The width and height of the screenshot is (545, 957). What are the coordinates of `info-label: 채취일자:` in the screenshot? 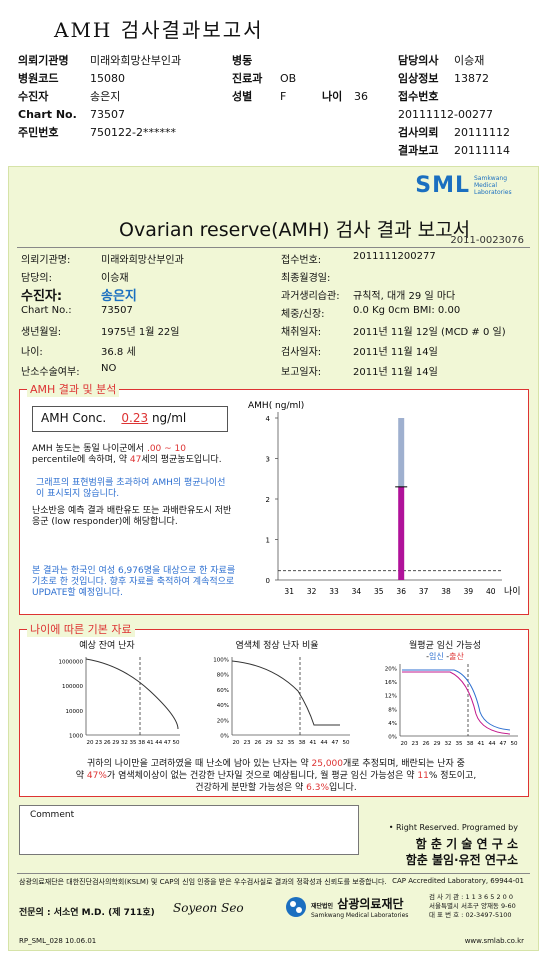 It's located at (301, 332).